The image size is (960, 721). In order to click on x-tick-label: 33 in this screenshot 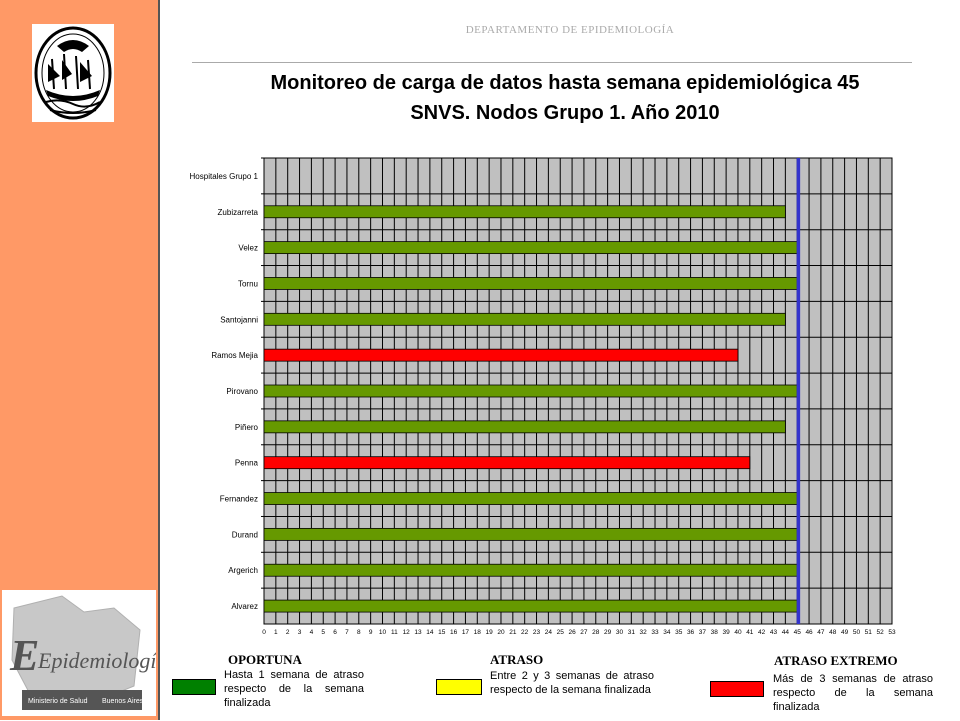, I will do `click(655, 632)`.